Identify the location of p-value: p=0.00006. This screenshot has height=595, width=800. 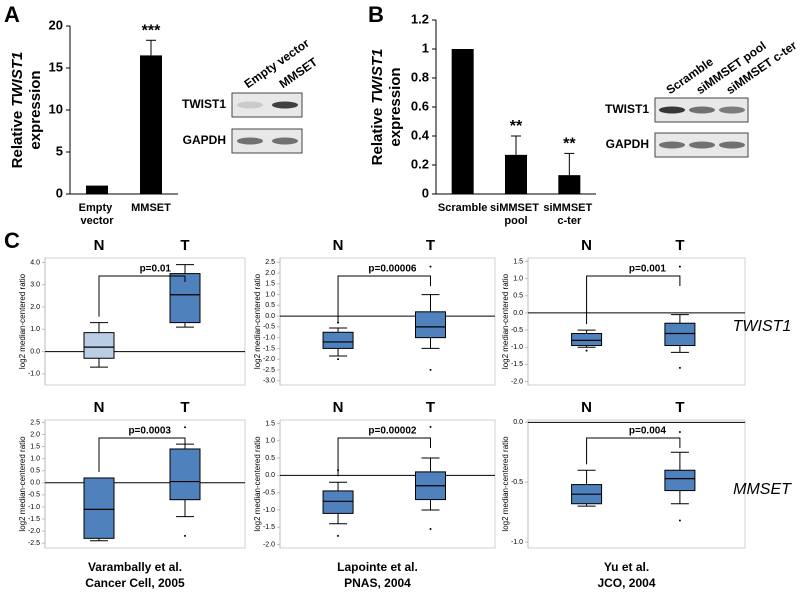
(392, 269).